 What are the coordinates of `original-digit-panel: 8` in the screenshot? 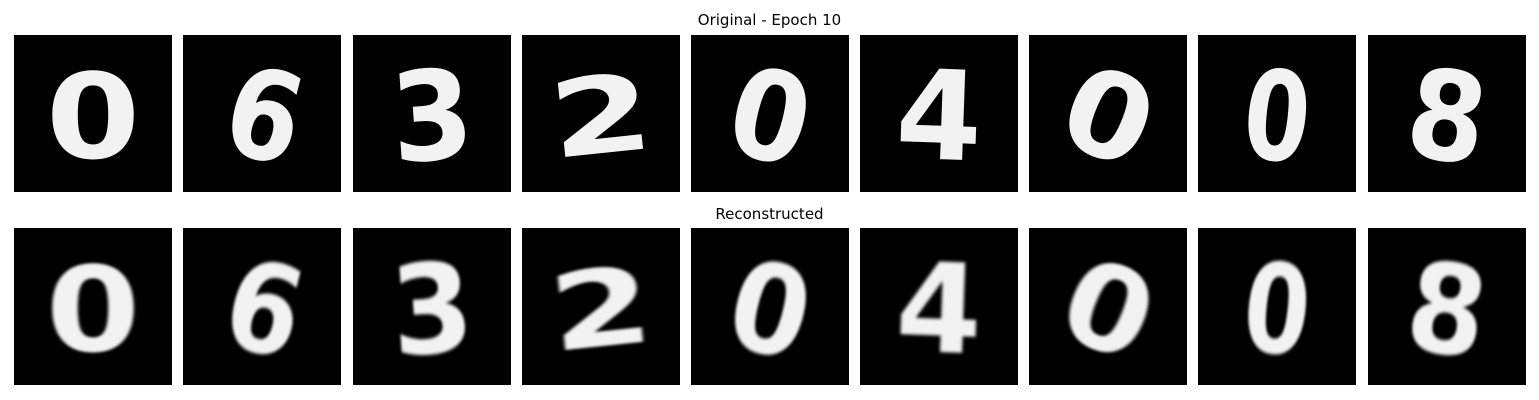 It's located at (1447, 113).